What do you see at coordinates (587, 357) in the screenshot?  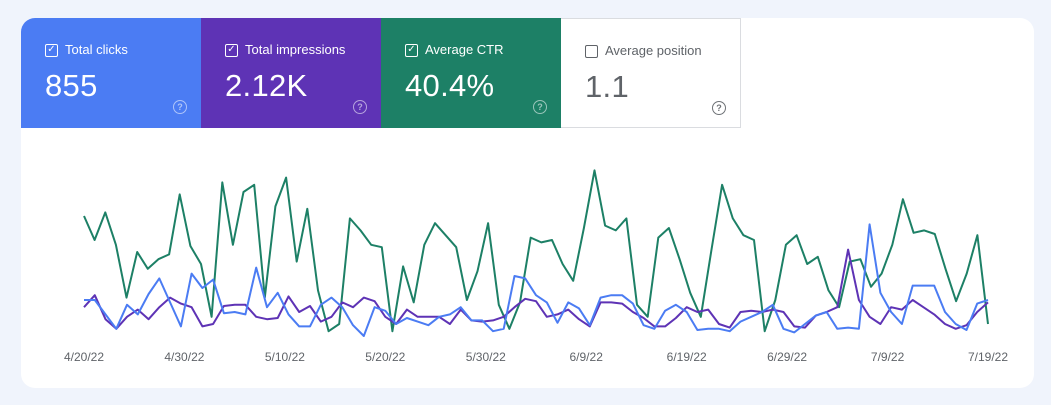 I see `x-tick-label: 6/9/22` at bounding box center [587, 357].